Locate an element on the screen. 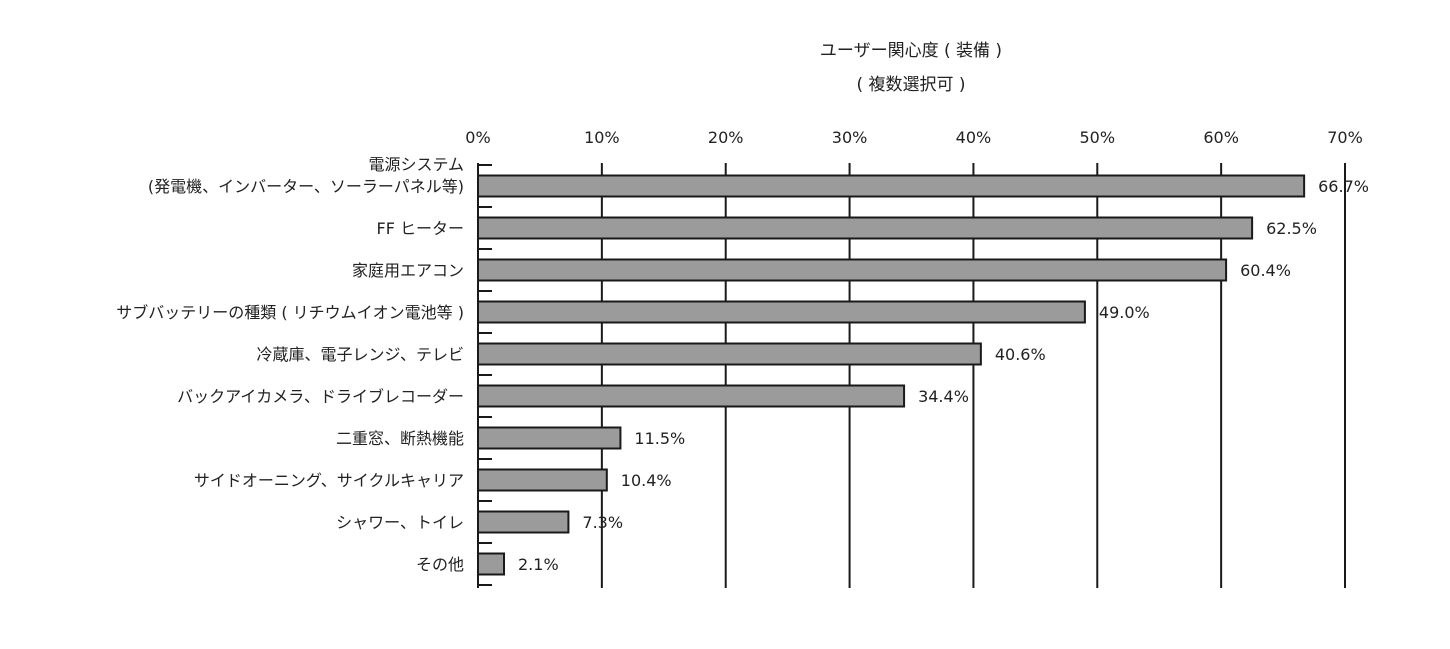 The height and width of the screenshot is (649, 1450). category-label: 電源システム is located at coordinates (416, 164).